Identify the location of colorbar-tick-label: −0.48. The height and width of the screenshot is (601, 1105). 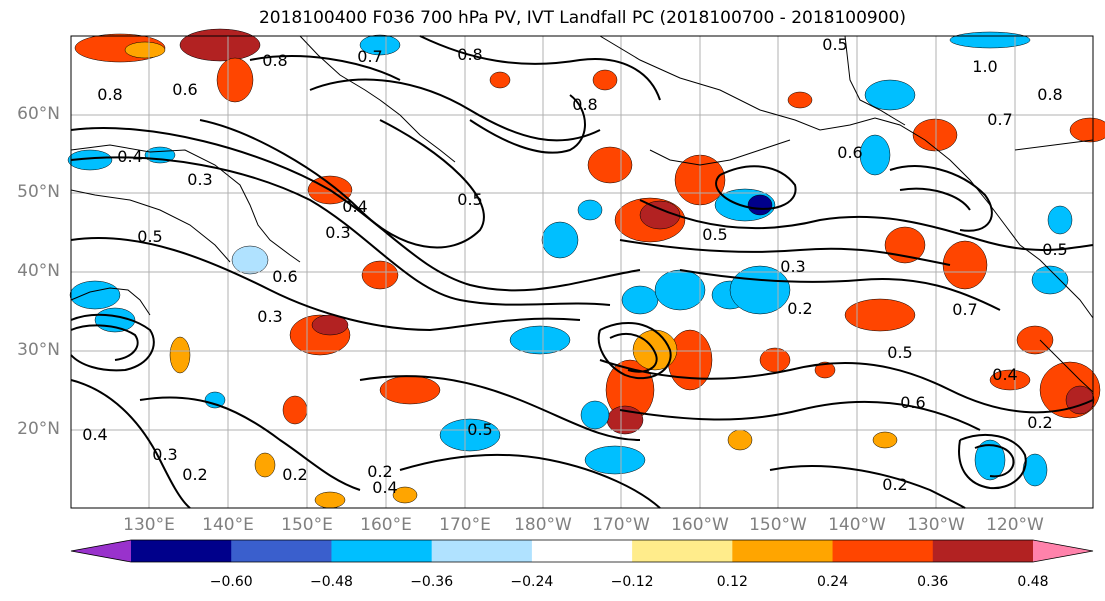
(331, 582).